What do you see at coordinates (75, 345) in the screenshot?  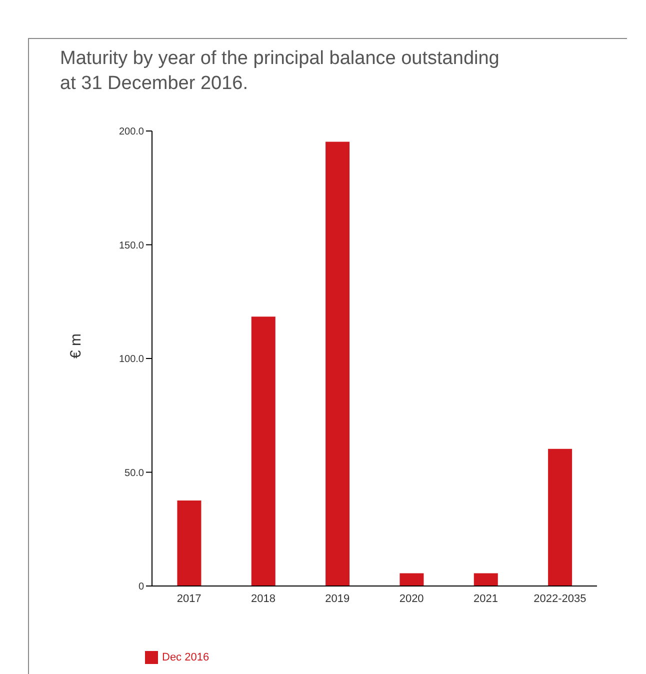 I see `y-axis-title: € m` at bounding box center [75, 345].